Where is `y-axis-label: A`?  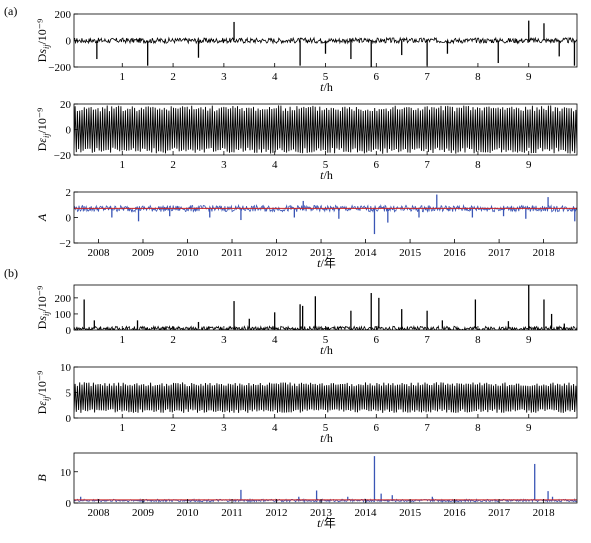 y-axis-label: A is located at coordinates (42, 217).